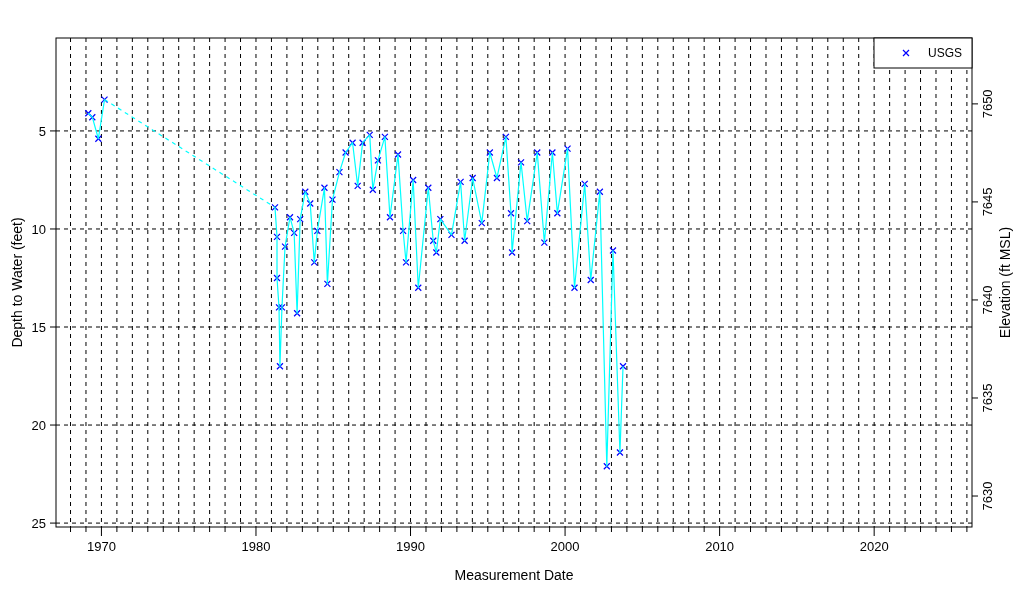 Image resolution: width=1024 pixels, height=600 pixels. What do you see at coordinates (101, 546) in the screenshot?
I see `x-tick-label: 1970` at bounding box center [101, 546].